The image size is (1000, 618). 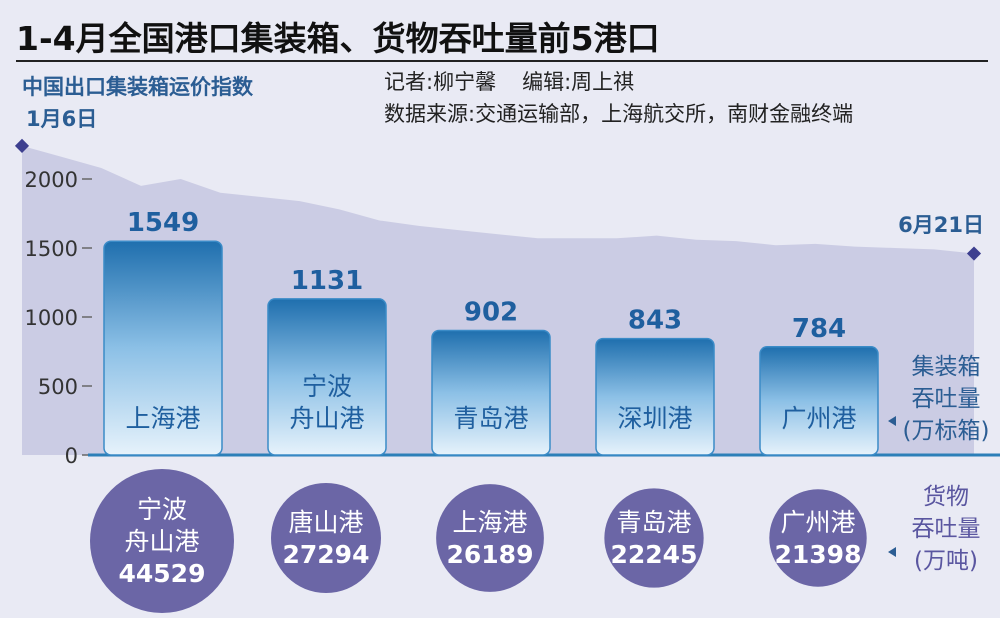 I want to click on page-title: 1-4月全国港口集装箱、货物吞吐量前5港口, so click(x=338, y=38).